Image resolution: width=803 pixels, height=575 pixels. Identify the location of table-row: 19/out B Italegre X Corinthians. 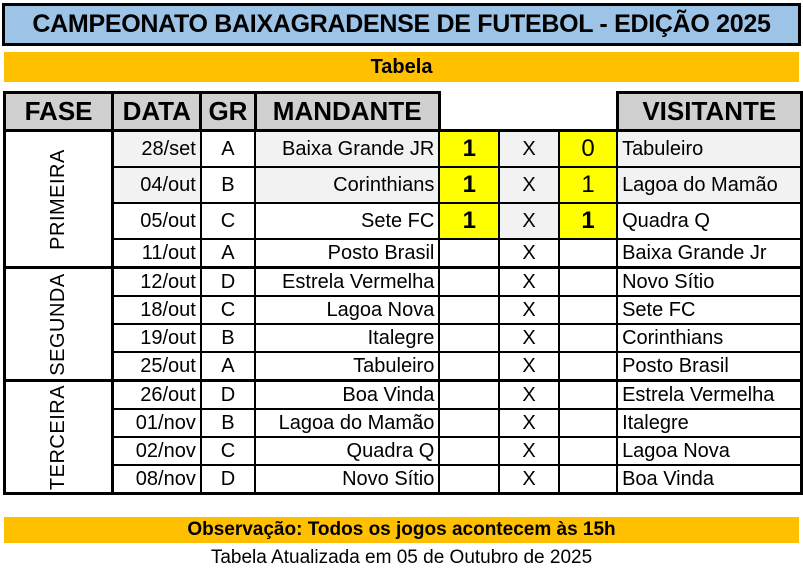
(404, 338).